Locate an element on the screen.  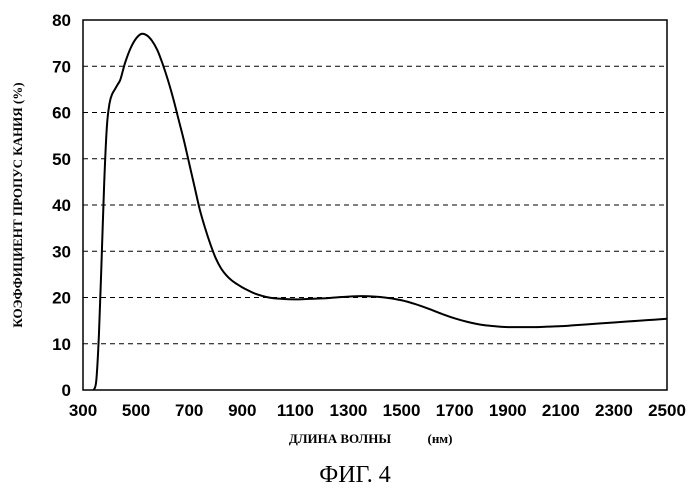
x-tick-label: 1500 is located at coordinates (402, 410).